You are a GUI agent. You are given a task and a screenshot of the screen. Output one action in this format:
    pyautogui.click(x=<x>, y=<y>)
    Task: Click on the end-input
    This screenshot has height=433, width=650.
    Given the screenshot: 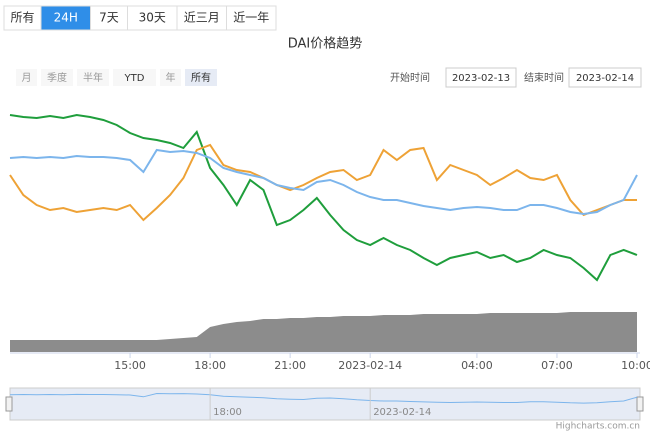 What is the action you would take?
    pyautogui.click(x=605, y=77)
    